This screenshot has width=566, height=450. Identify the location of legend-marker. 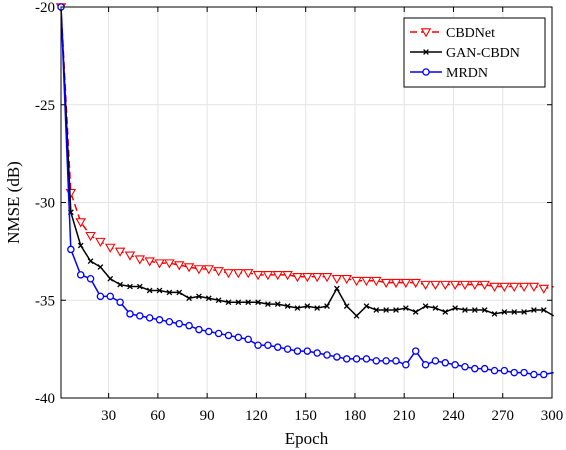
(426, 33).